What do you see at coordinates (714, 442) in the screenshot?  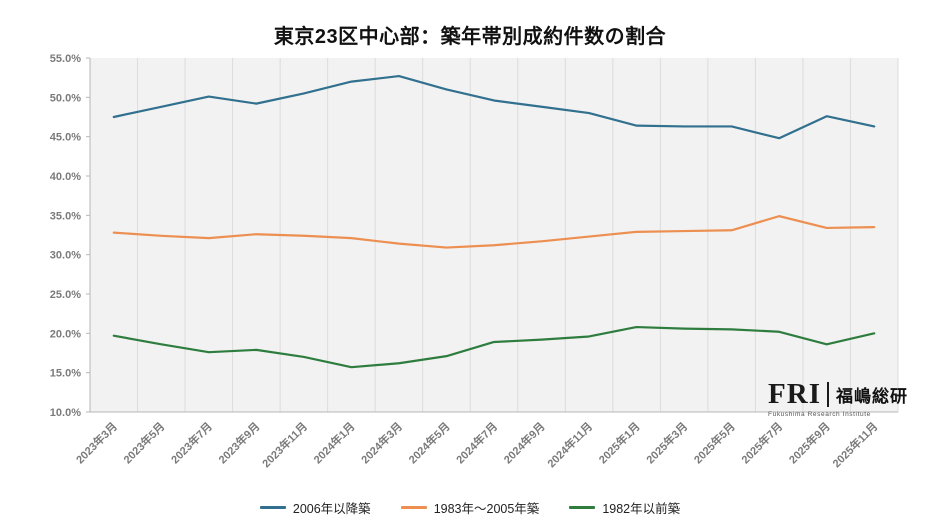 I see `x-axis-label: 2025年5月` at bounding box center [714, 442].